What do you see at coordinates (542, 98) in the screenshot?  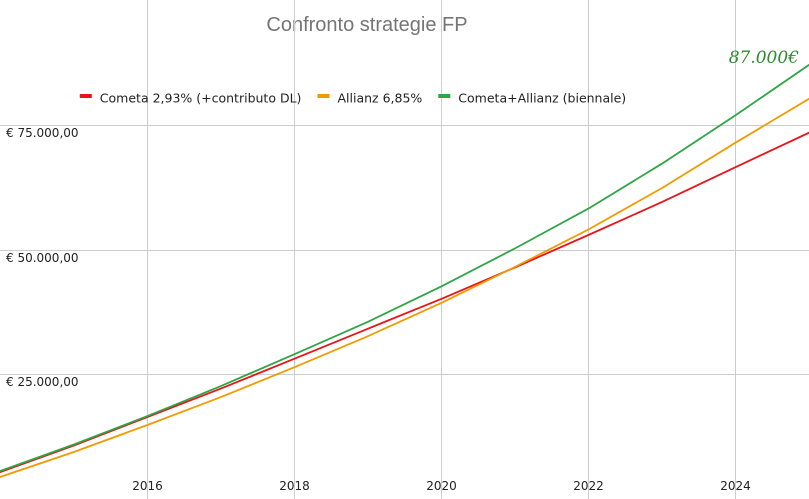 I see `legend-label: Cometa+Allianz (biennale)` at bounding box center [542, 98].